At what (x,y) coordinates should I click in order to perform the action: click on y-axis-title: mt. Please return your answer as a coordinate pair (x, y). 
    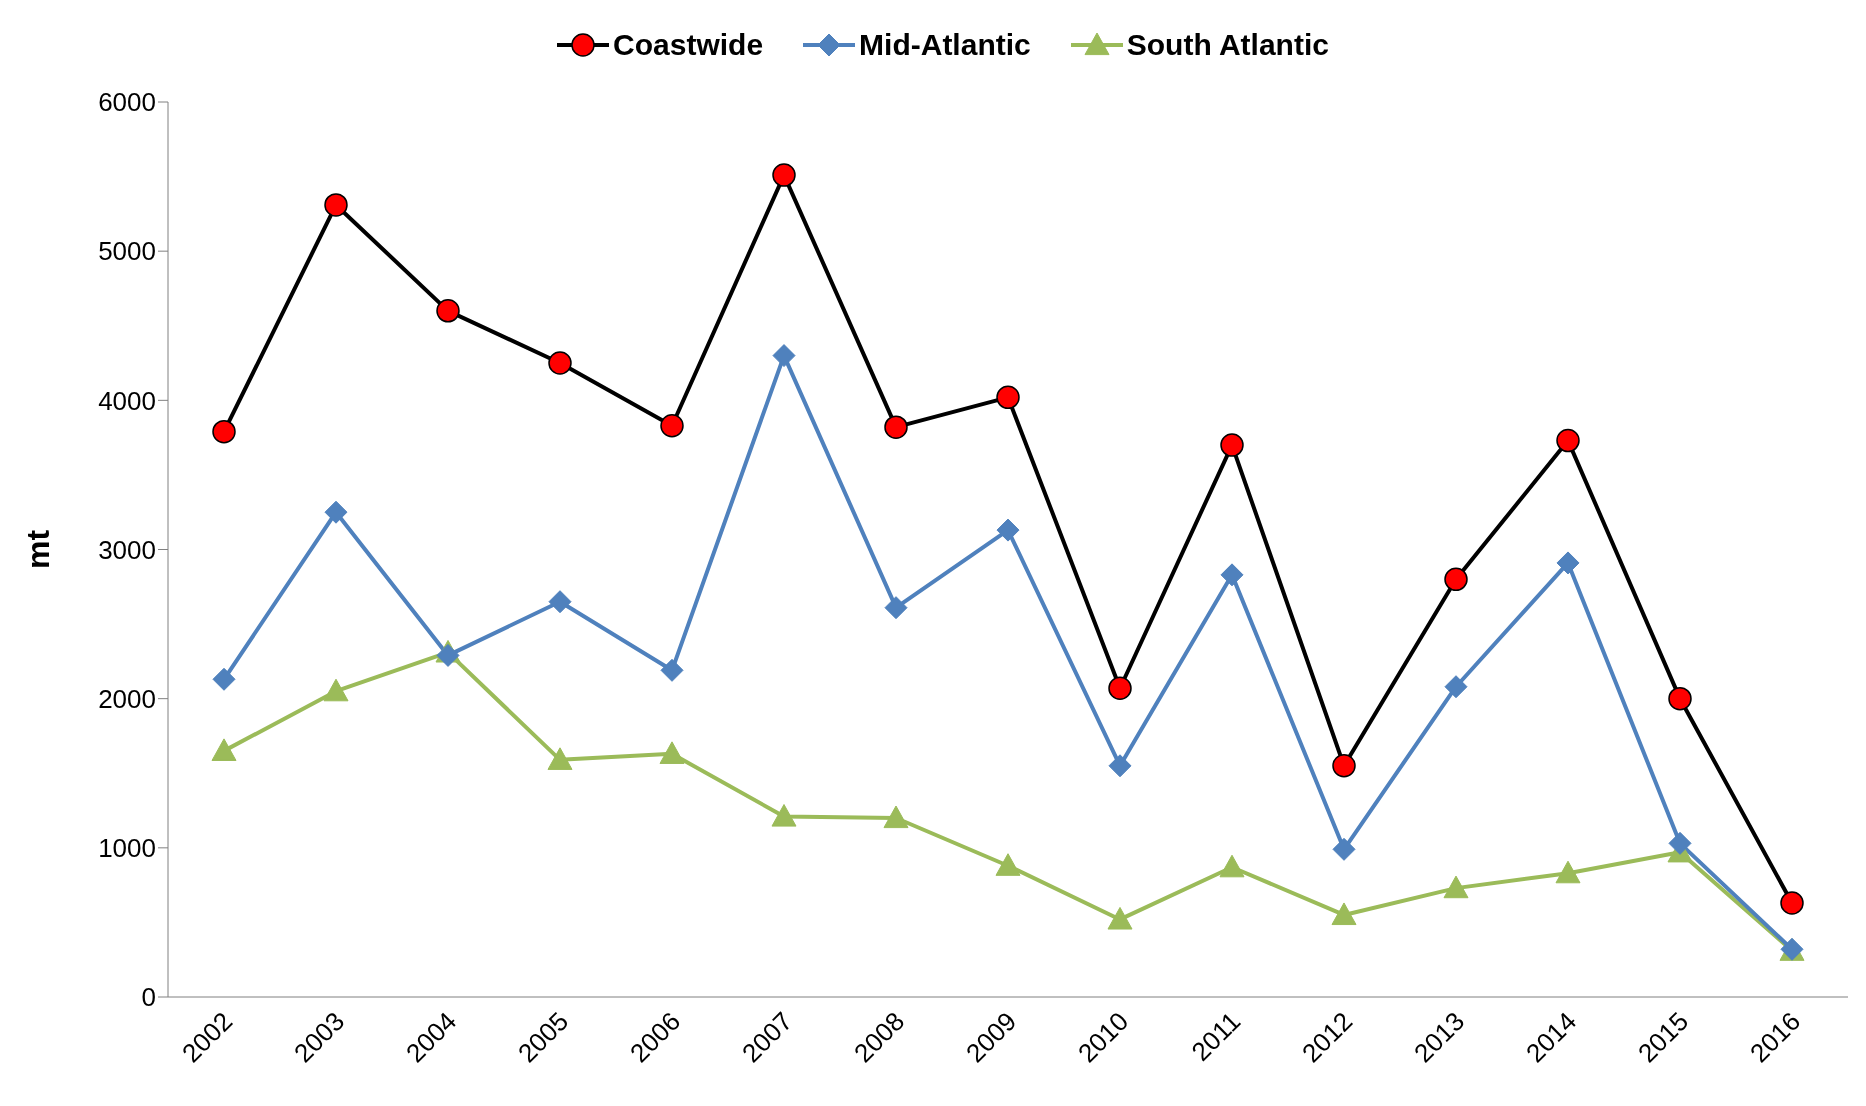
    Looking at the image, I should click on (38, 549).